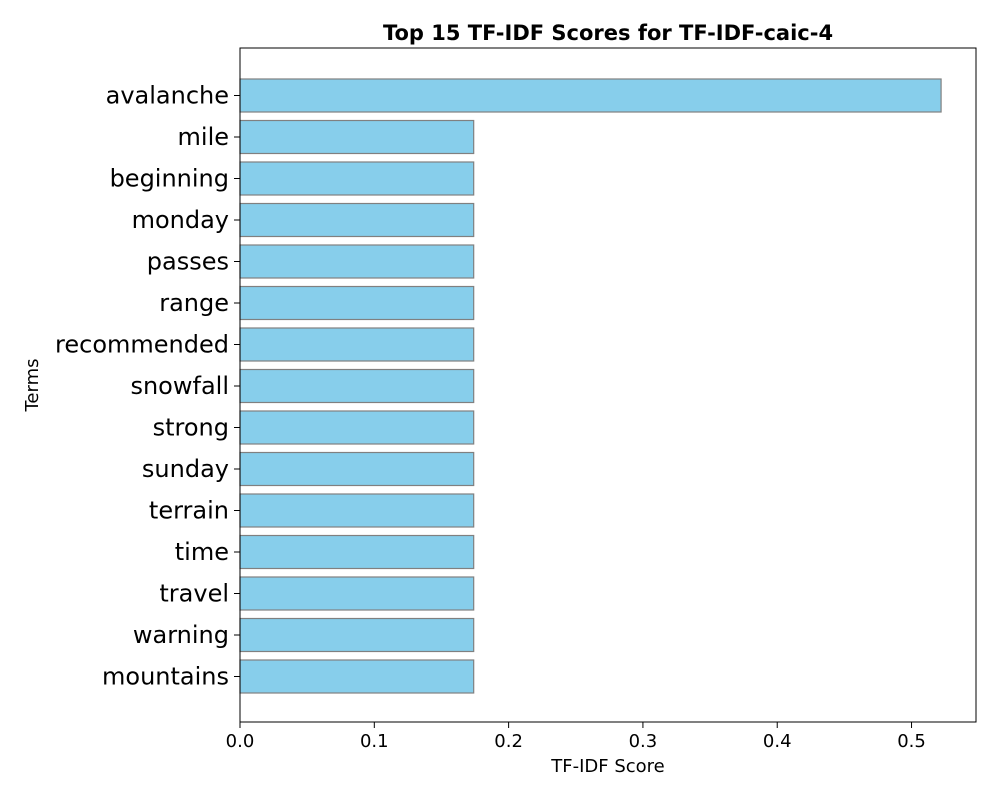  Describe the element at coordinates (203, 137) in the screenshot. I see `y-tick-label: mile` at that location.